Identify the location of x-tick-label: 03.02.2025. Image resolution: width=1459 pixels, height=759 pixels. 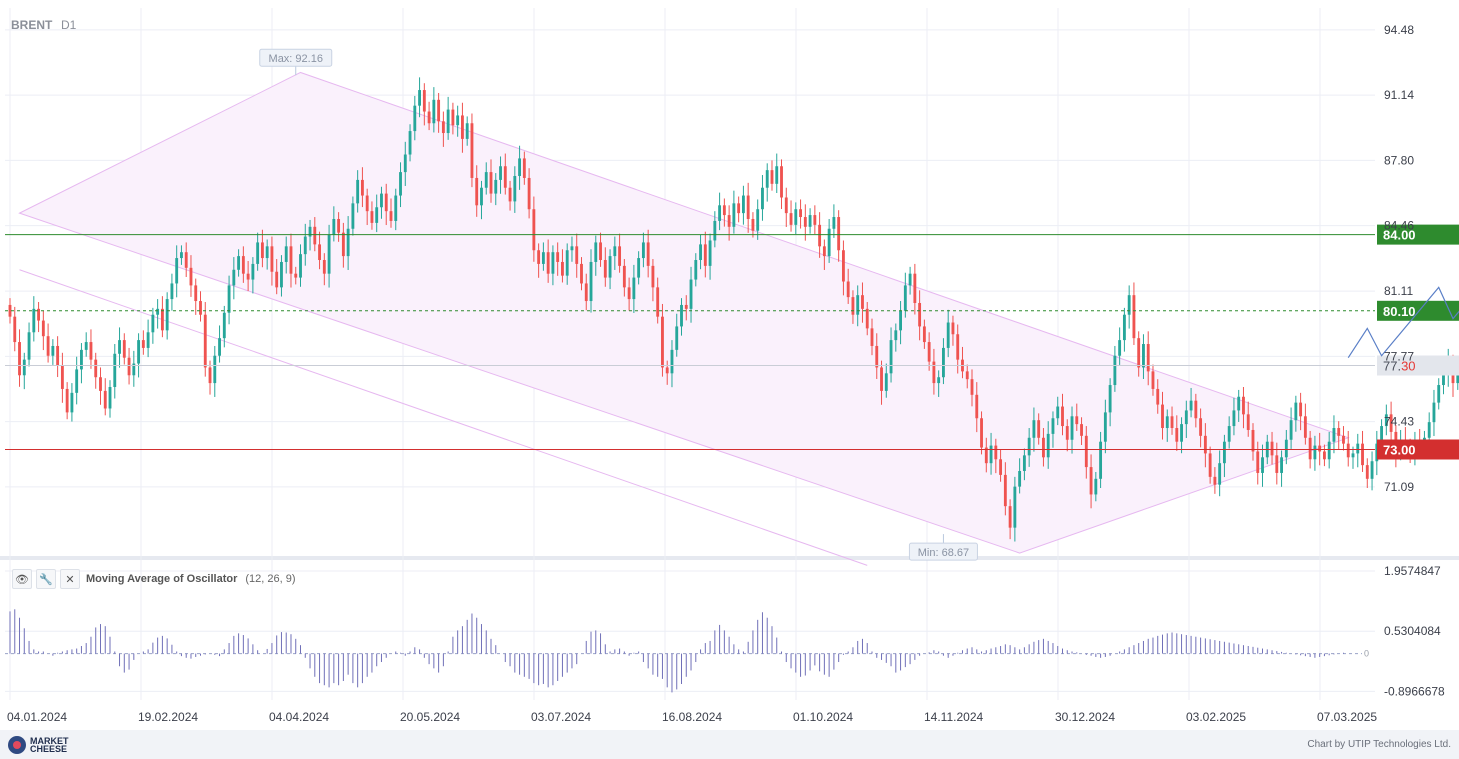
(1216, 717).